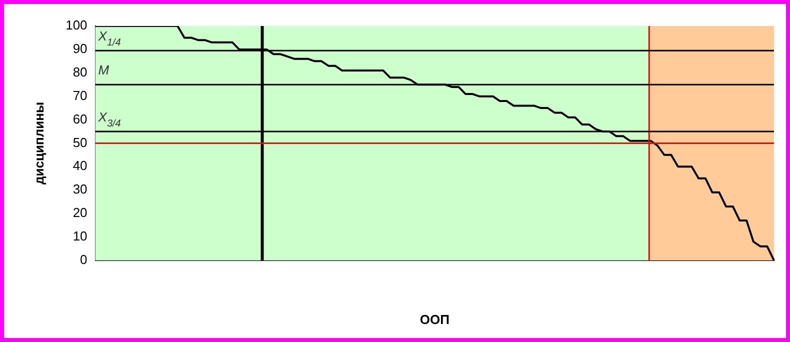 The width and height of the screenshot is (790, 342). I want to click on ref-line-label: M, so click(104, 70).